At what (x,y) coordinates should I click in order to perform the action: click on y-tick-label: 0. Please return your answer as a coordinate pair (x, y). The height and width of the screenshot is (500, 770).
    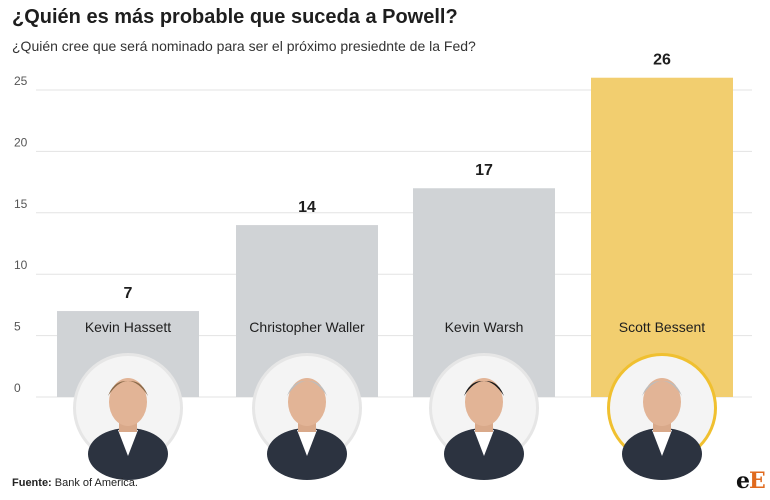
    Looking at the image, I should click on (17, 388).